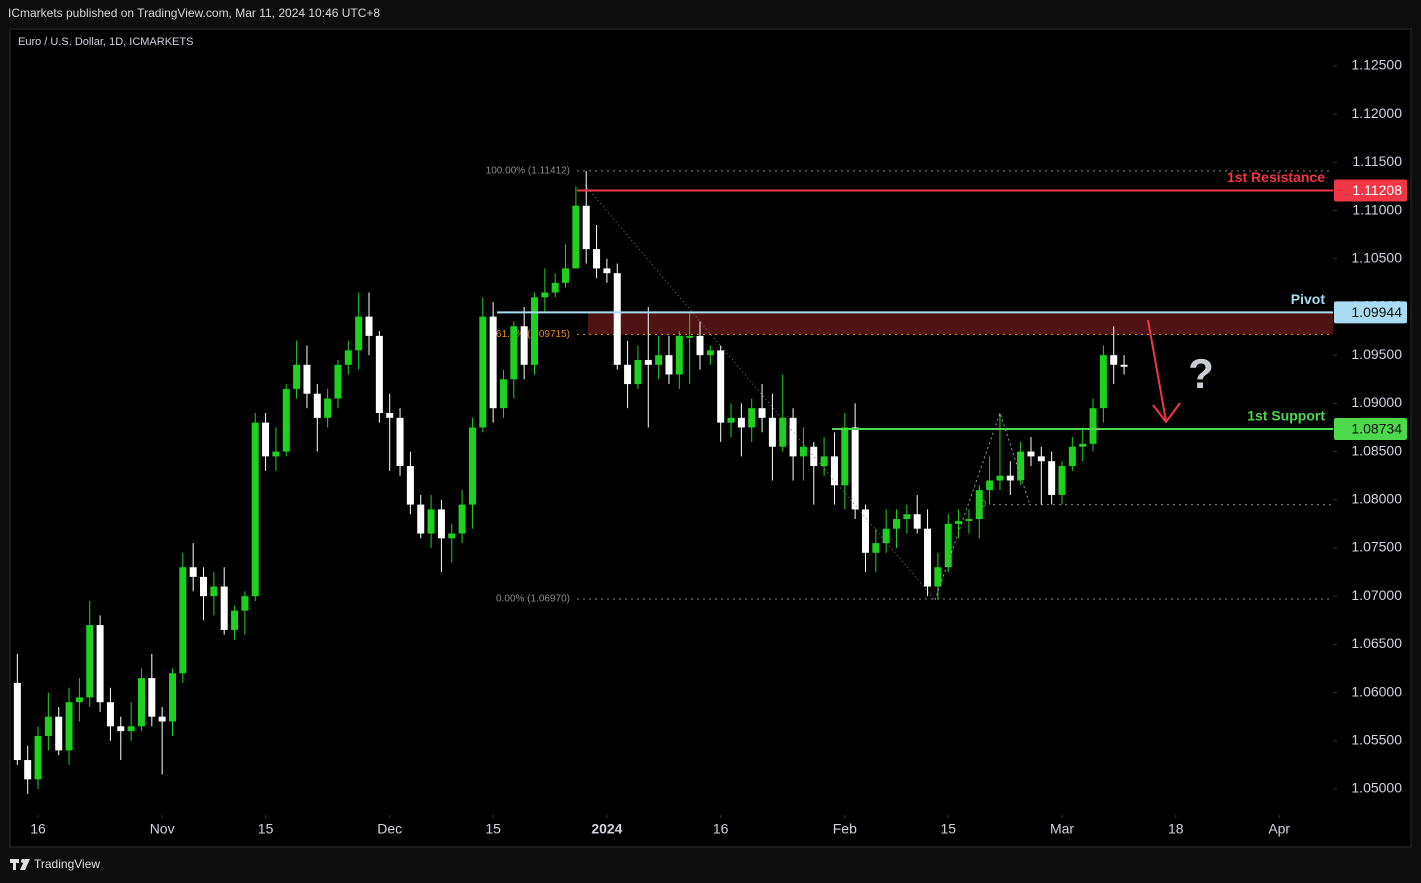 Image resolution: width=1421 pixels, height=883 pixels. What do you see at coordinates (67, 864) in the screenshot?
I see `brand: TradingView` at bounding box center [67, 864].